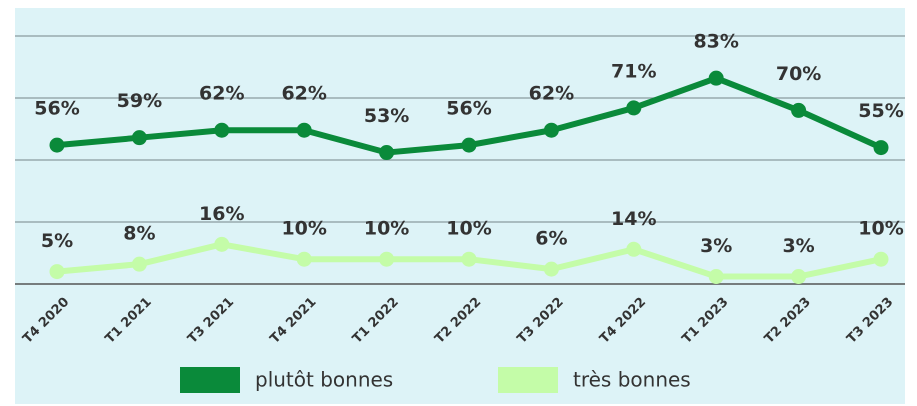 The image size is (917, 406). What do you see at coordinates (221, 214) in the screenshot?
I see `data-label: 16%` at bounding box center [221, 214].